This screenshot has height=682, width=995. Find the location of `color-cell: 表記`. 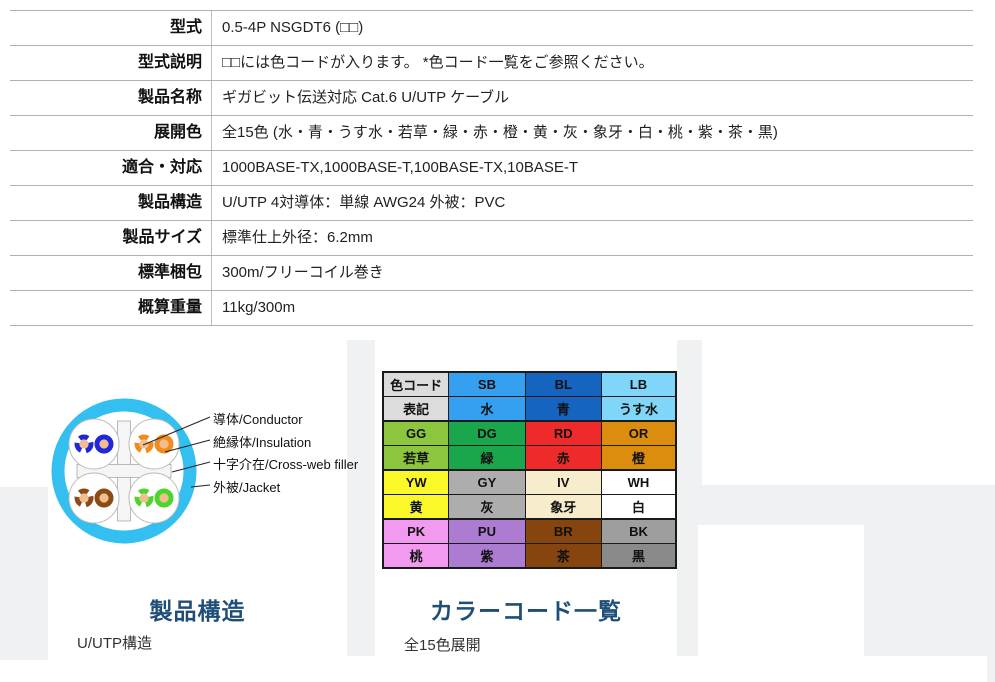

color-cell: 表記 is located at coordinates (416, 409).